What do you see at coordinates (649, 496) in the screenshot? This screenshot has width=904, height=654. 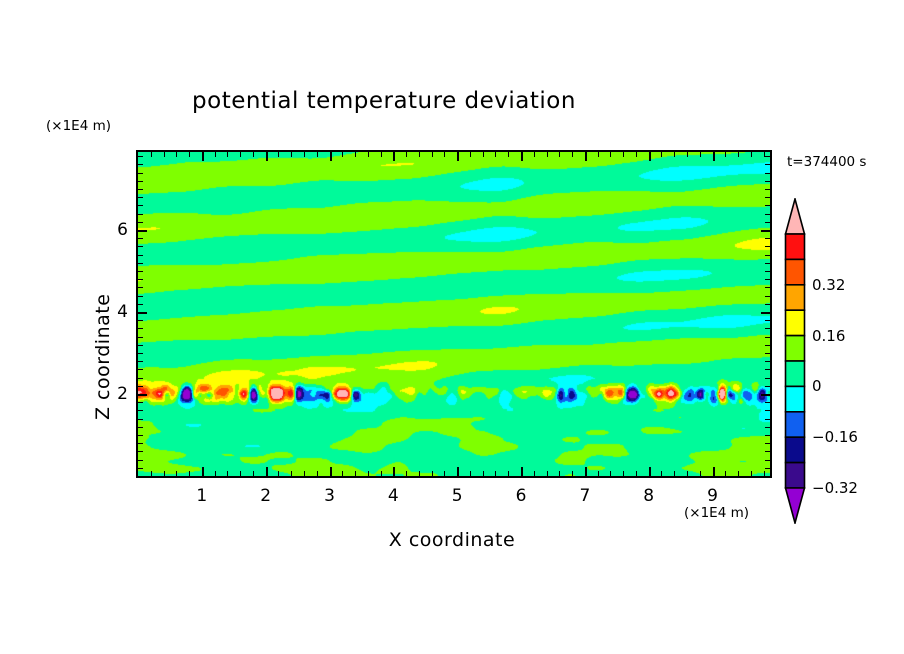 I see `x-tick-label: 8` at bounding box center [649, 496].